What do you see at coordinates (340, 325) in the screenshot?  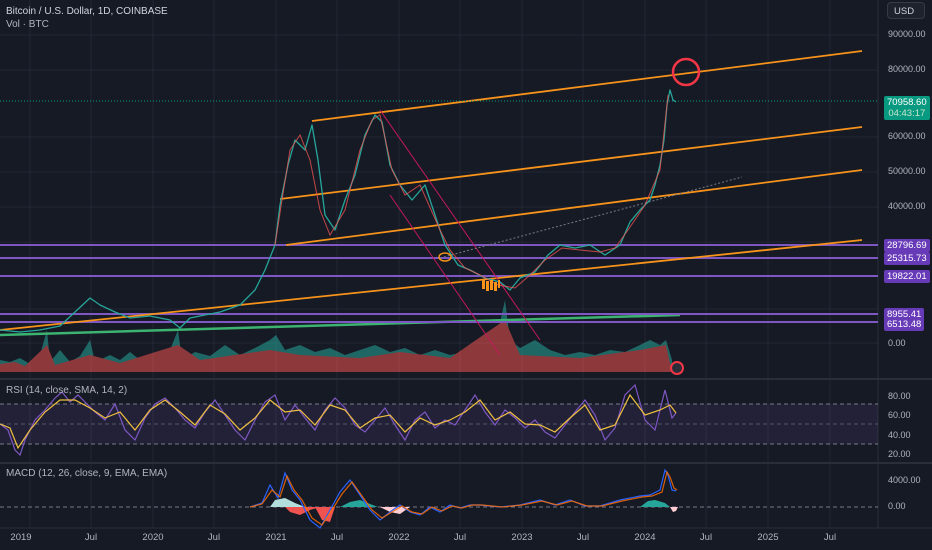 I see `green-trendline` at bounding box center [340, 325].